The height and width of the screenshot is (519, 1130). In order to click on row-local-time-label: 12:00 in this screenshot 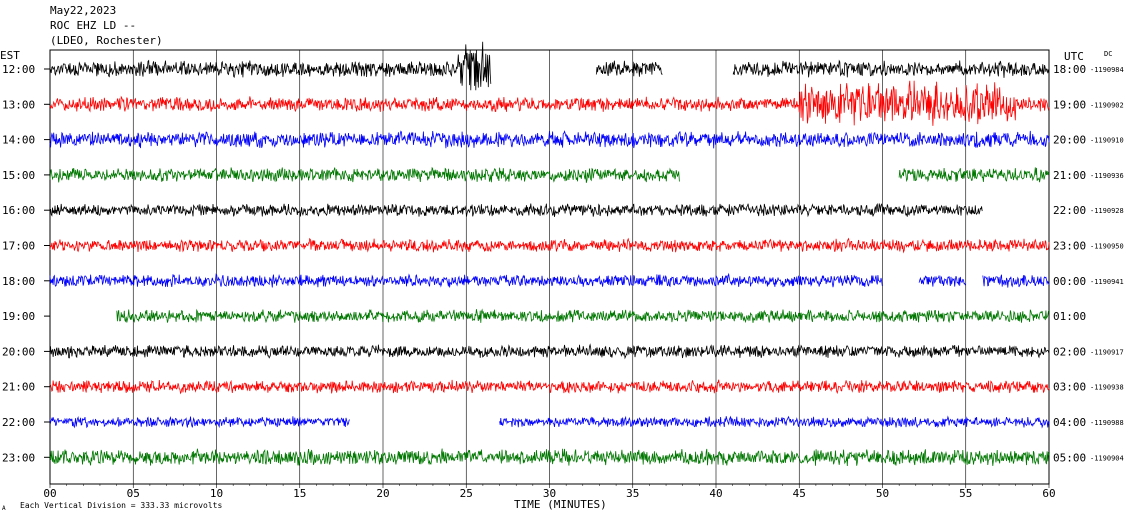, I will do `click(18, 69)`.